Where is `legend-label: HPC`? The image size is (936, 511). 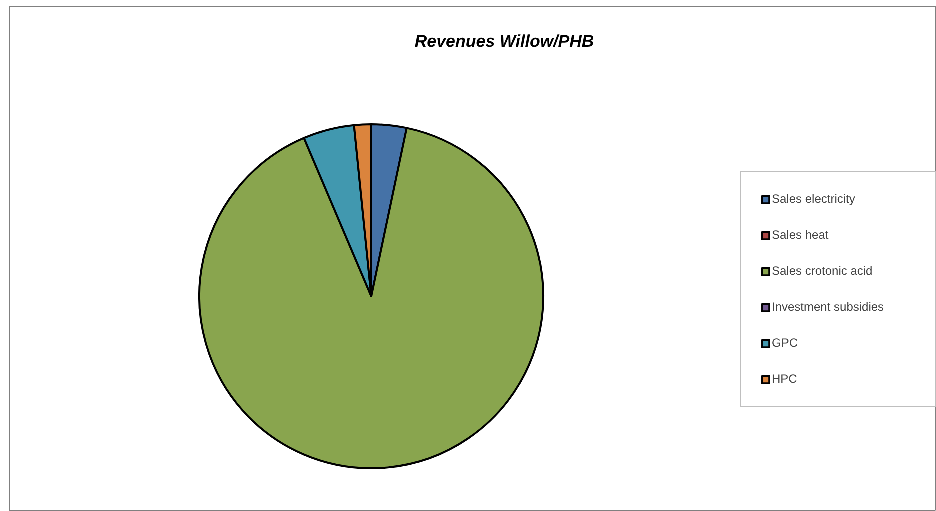
legend-label: HPC is located at coordinates (785, 379).